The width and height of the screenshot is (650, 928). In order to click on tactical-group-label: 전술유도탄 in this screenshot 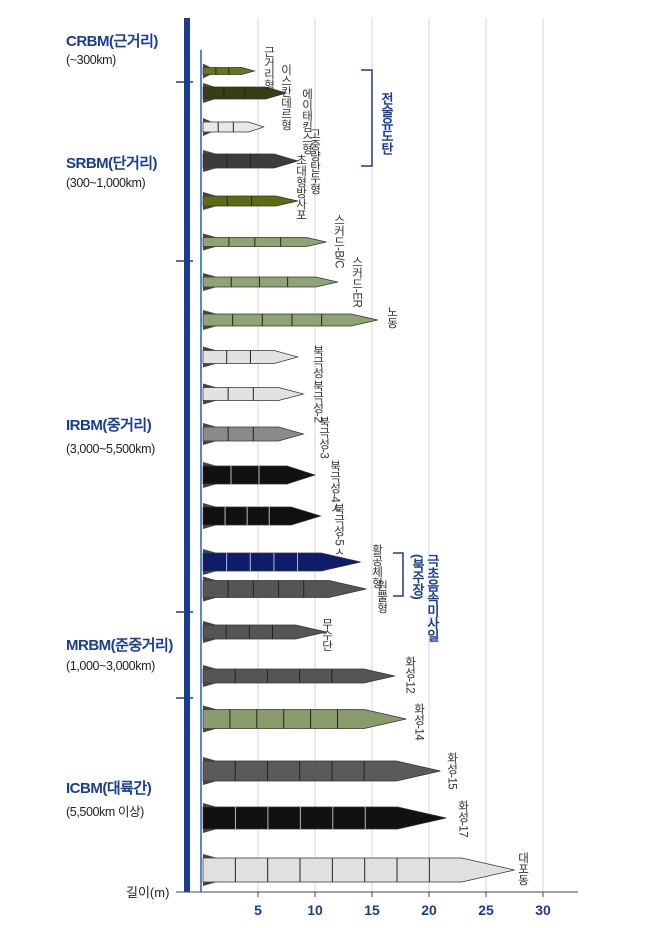, I will do `click(386, 123)`.